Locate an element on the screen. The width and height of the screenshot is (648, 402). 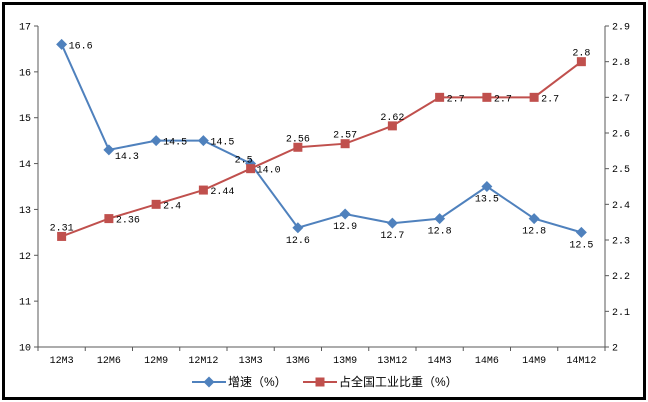
legend-item-growth: 增速（%） is located at coordinates (239, 382).